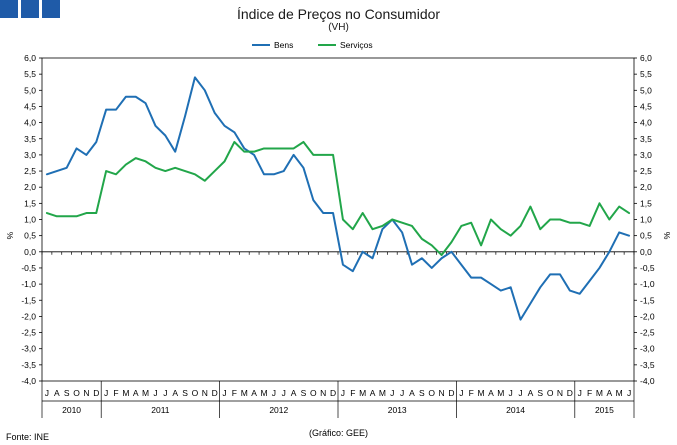 The image size is (677, 445). What do you see at coordinates (28, 381) in the screenshot?
I see `y-tick-label-left: -4,0` at bounding box center [28, 381].